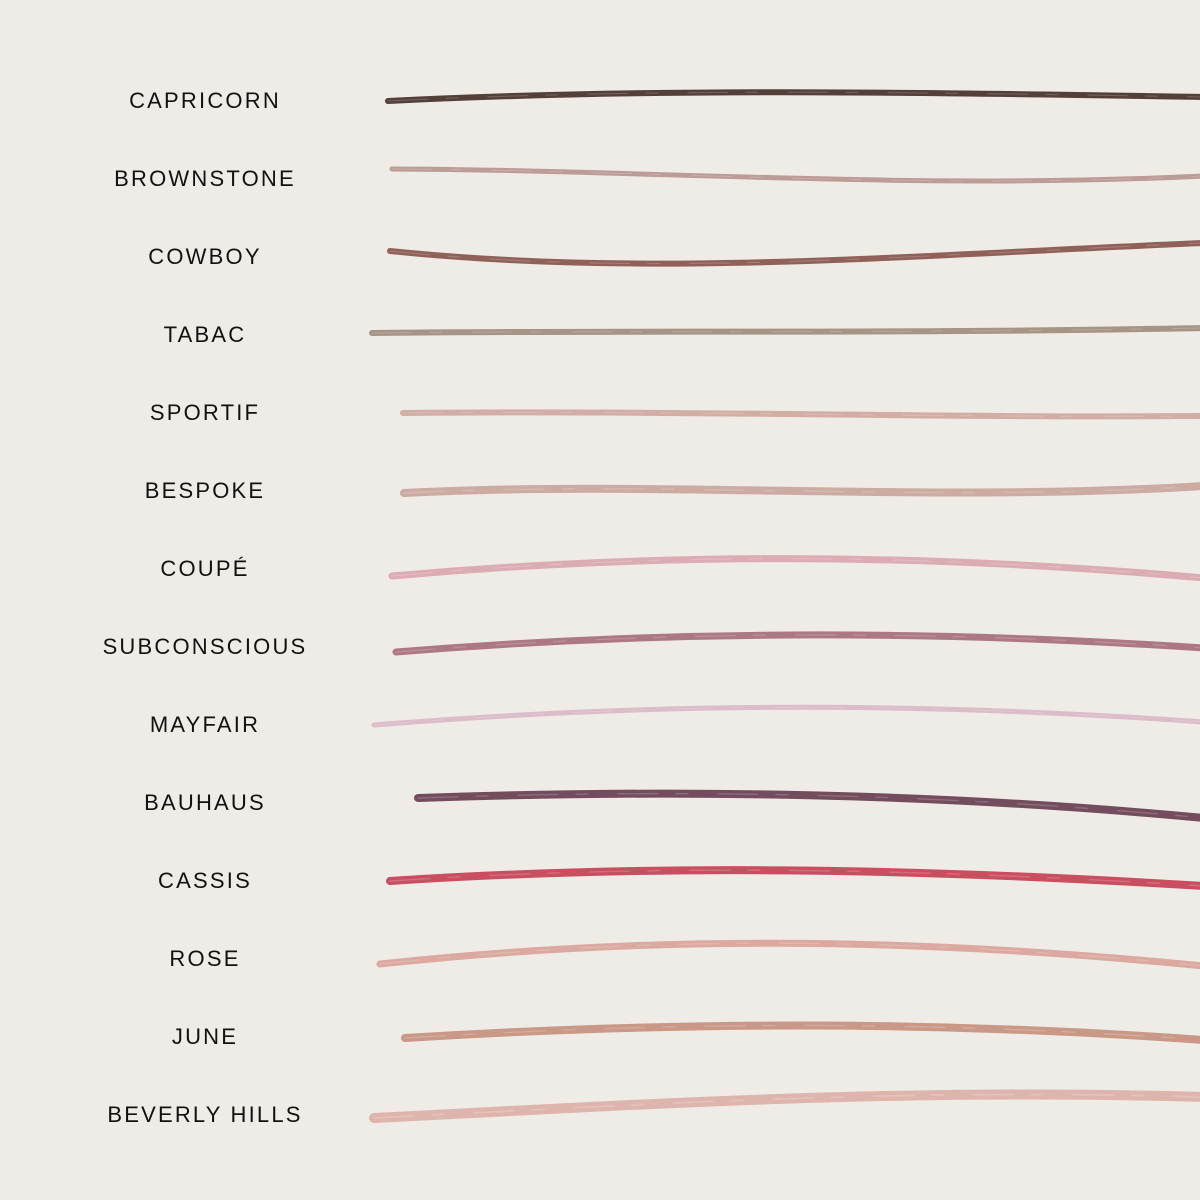  I want to click on shade-label: COUPÉ, so click(205, 568).